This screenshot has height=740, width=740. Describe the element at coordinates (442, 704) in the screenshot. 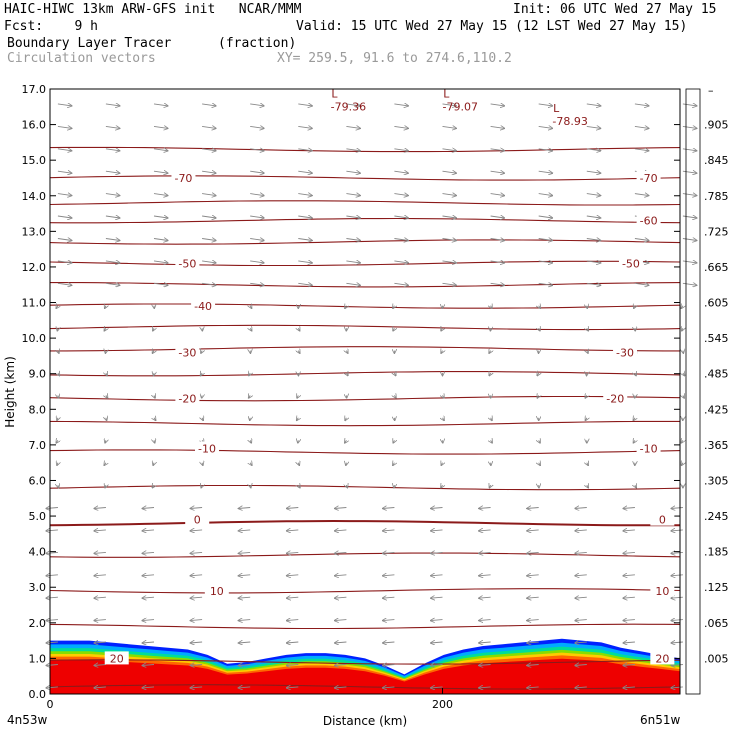

I see `x-tick-label-1: 200` at that location.